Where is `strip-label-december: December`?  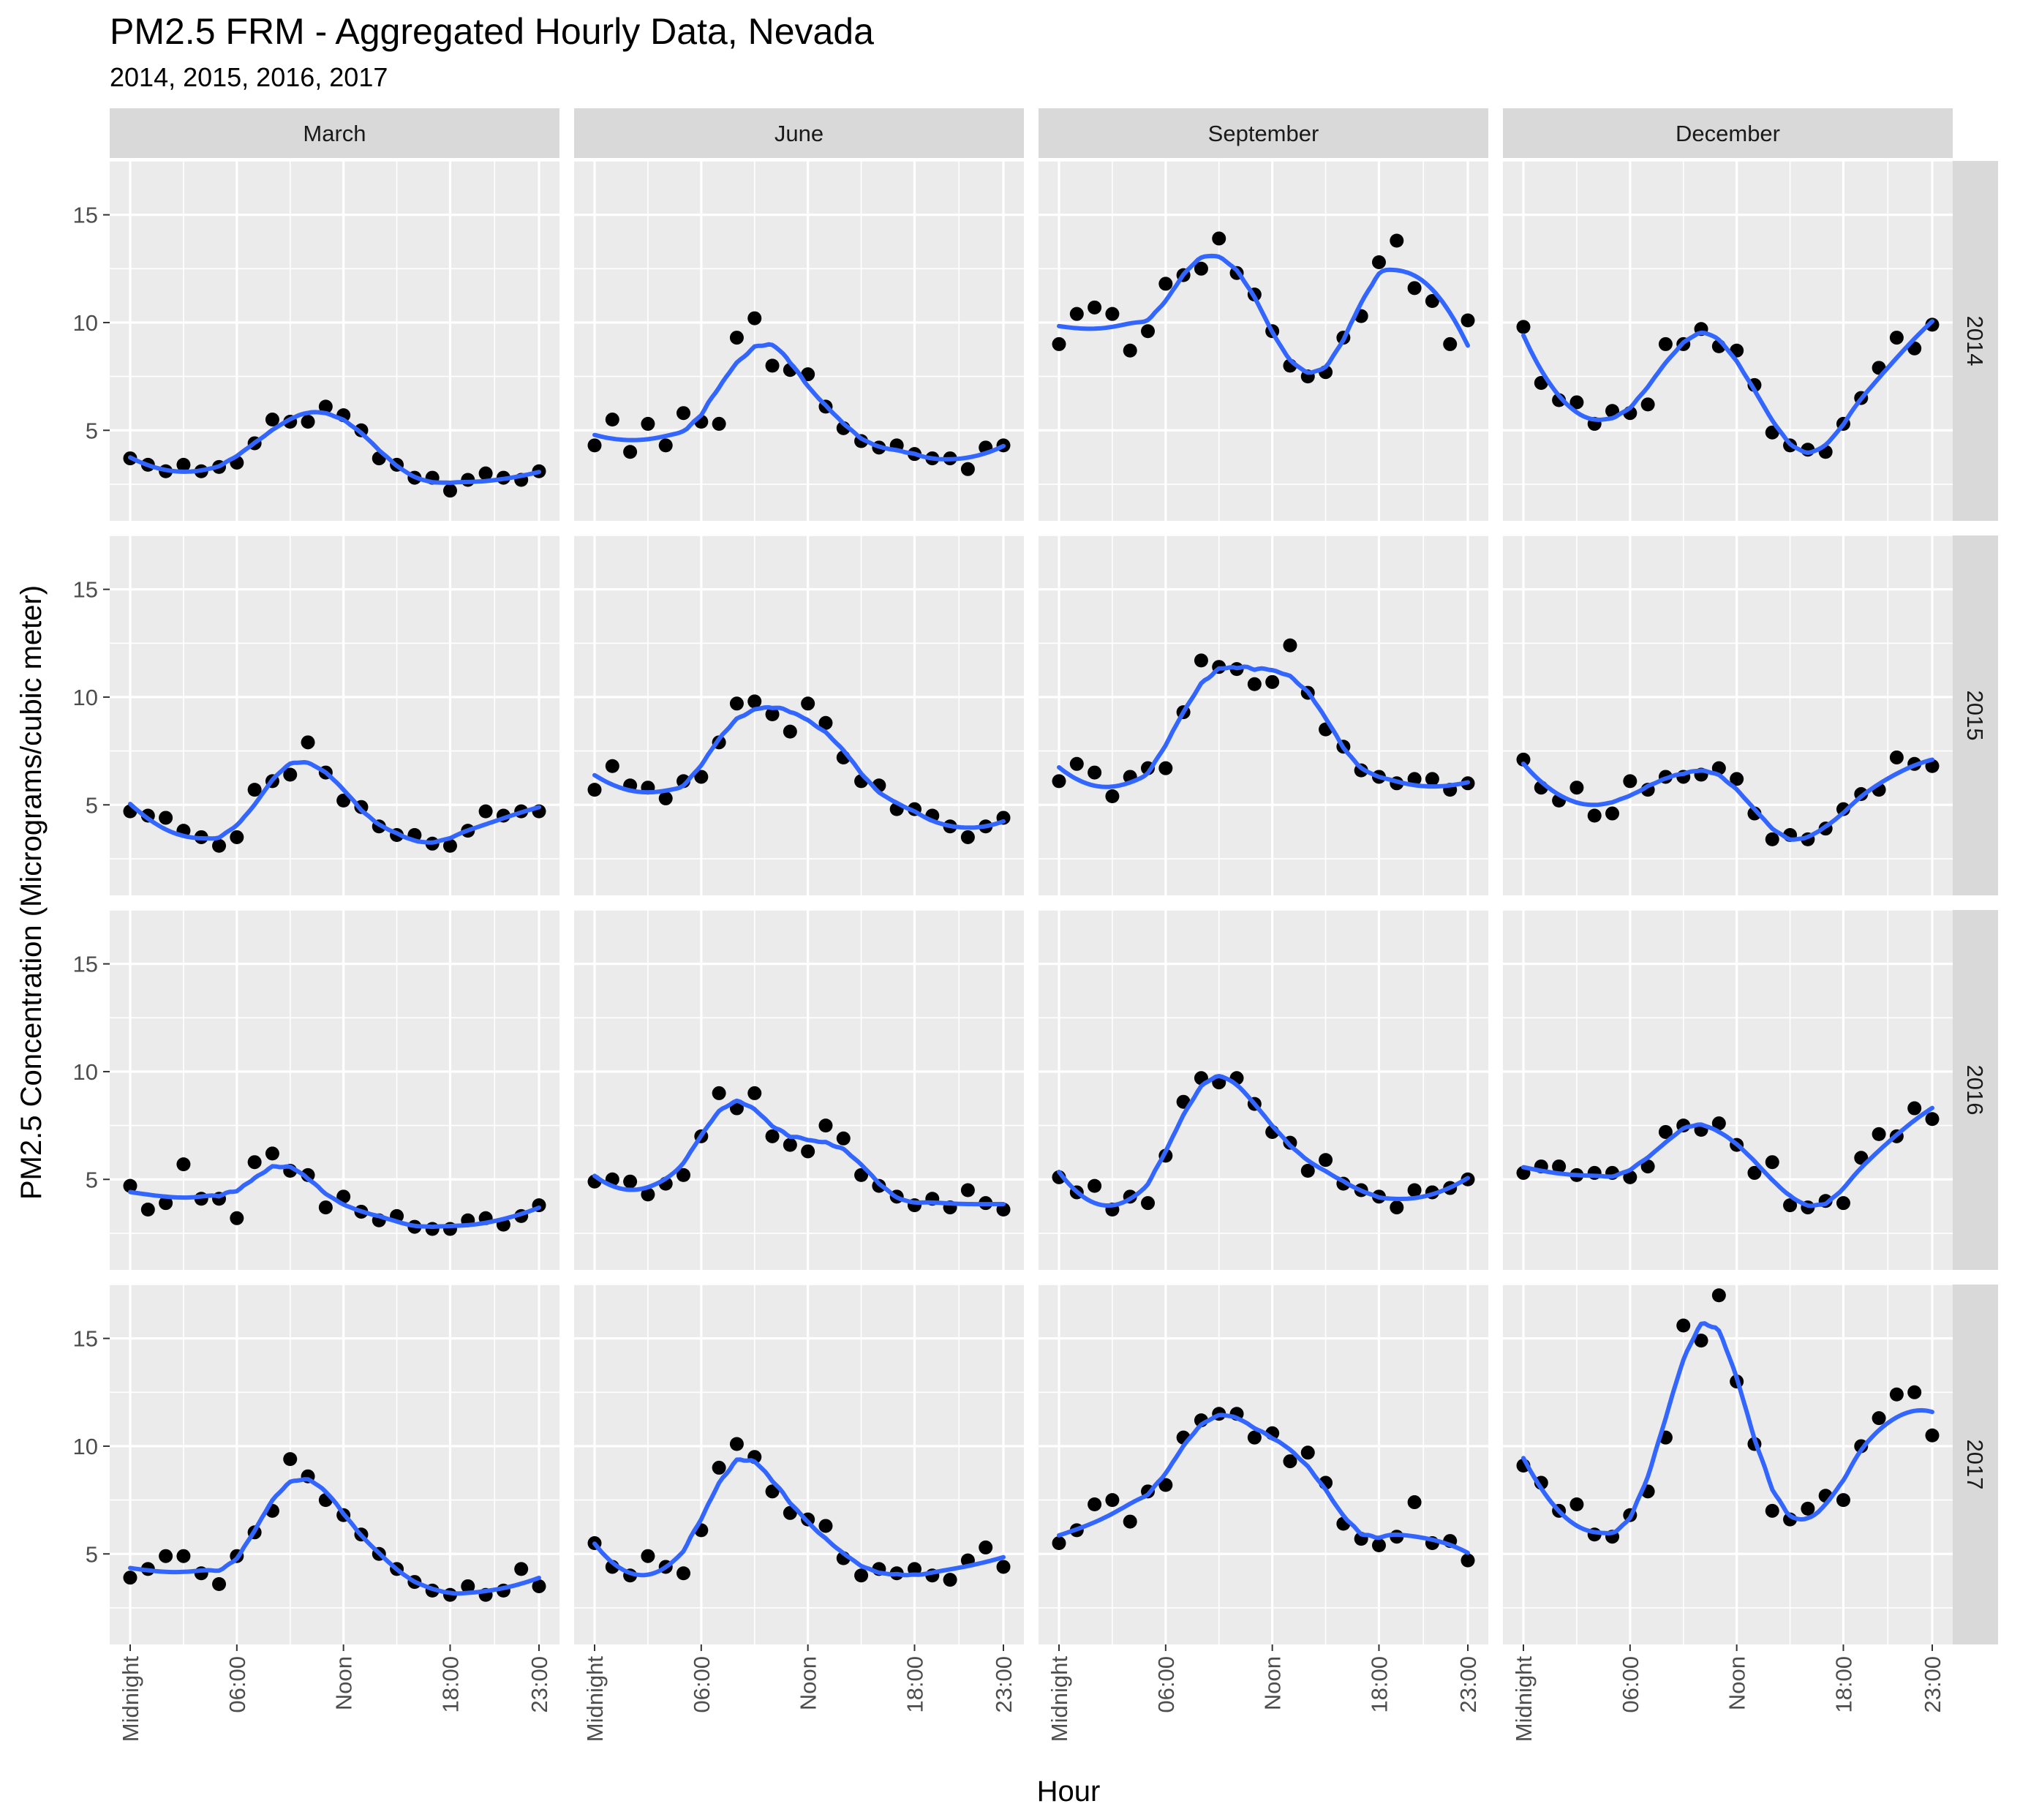 strip-label-december: December is located at coordinates (1728, 134).